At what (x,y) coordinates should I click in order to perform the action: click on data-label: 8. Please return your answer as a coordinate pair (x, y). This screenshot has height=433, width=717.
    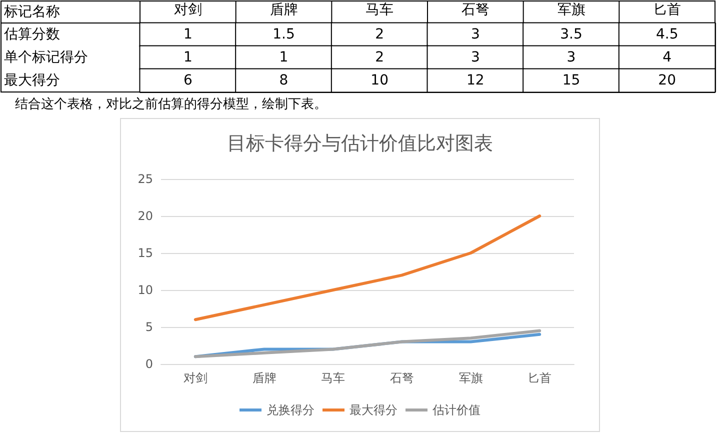
    Looking at the image, I should click on (283, 80).